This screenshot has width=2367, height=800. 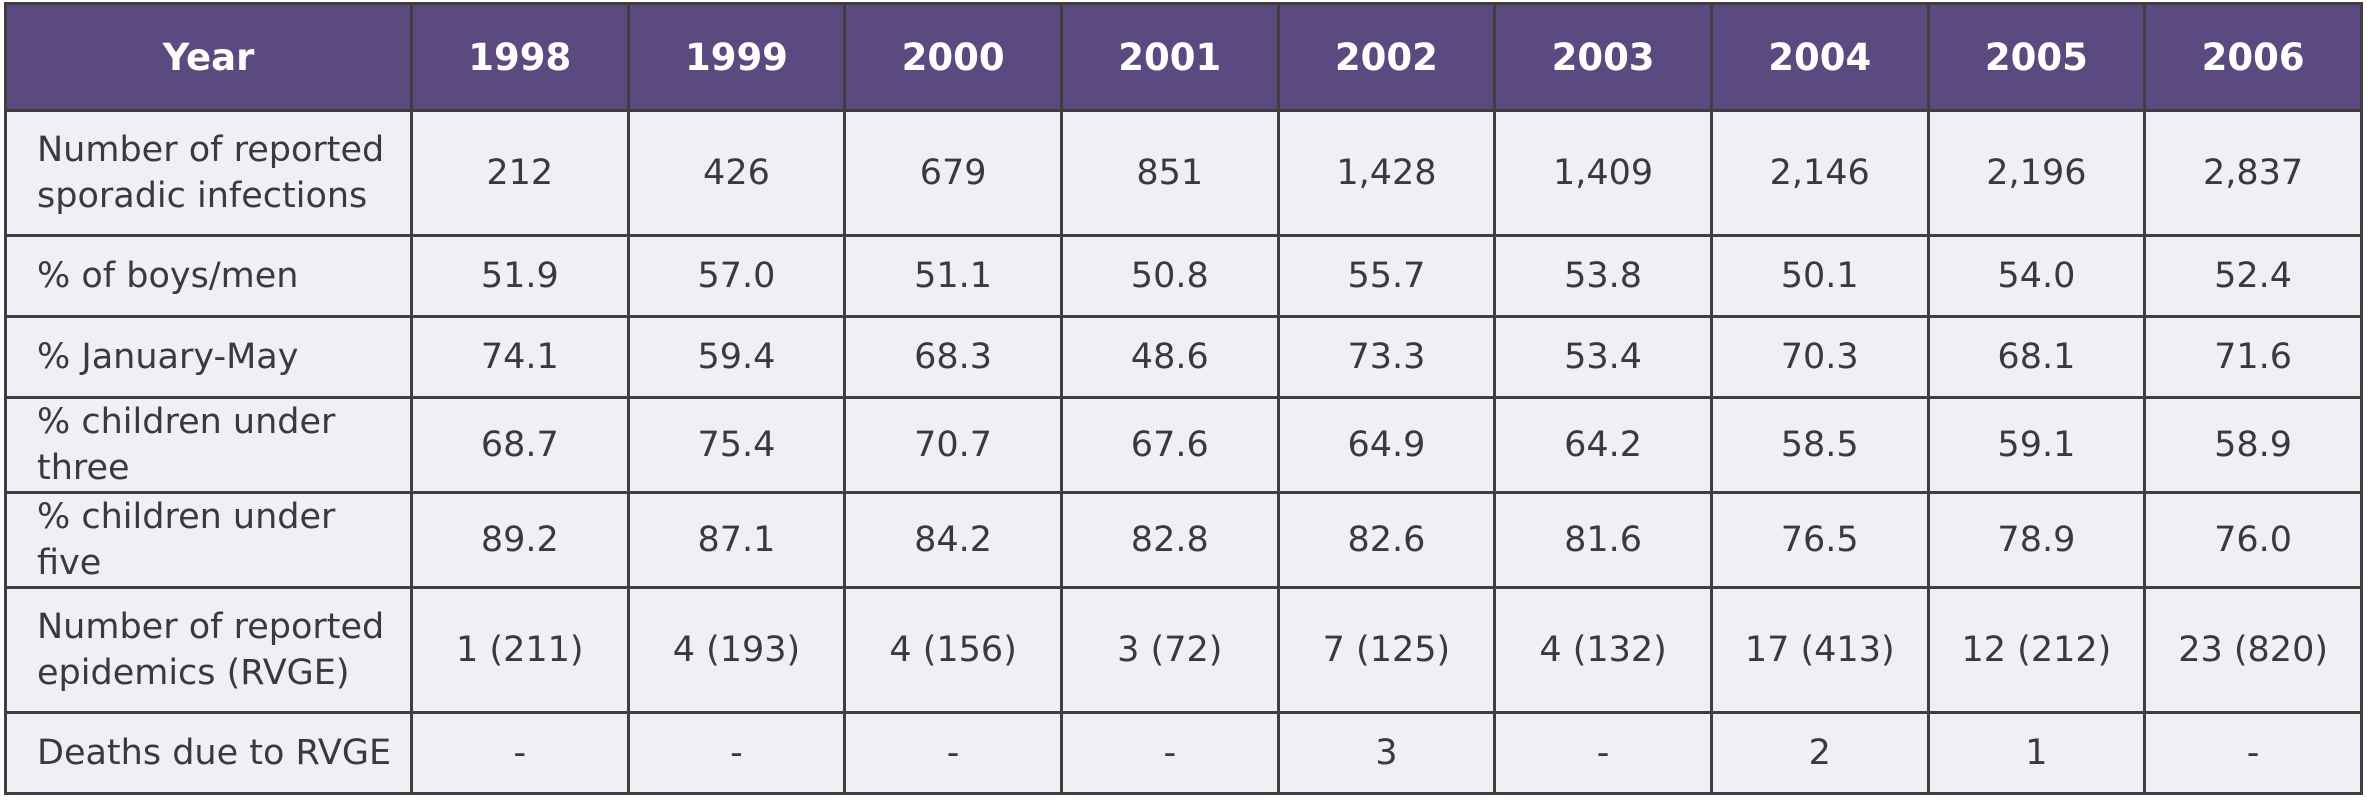 I want to click on table-cell: 4 (193), so click(x=736, y=650).